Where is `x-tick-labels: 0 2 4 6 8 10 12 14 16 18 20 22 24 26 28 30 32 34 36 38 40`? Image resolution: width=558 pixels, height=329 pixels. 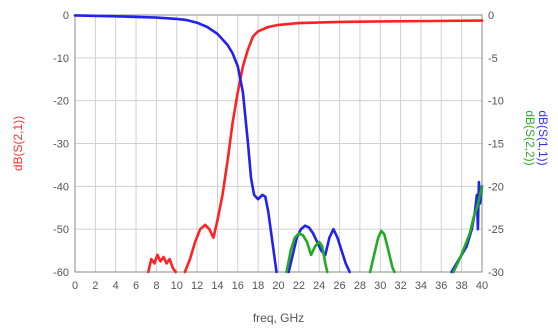
x-tick-labels: 0 2 4 6 8 10 12 14 16 18 20 22 24 26 28 30 32 34 36 38 40 is located at coordinates (280, 286).